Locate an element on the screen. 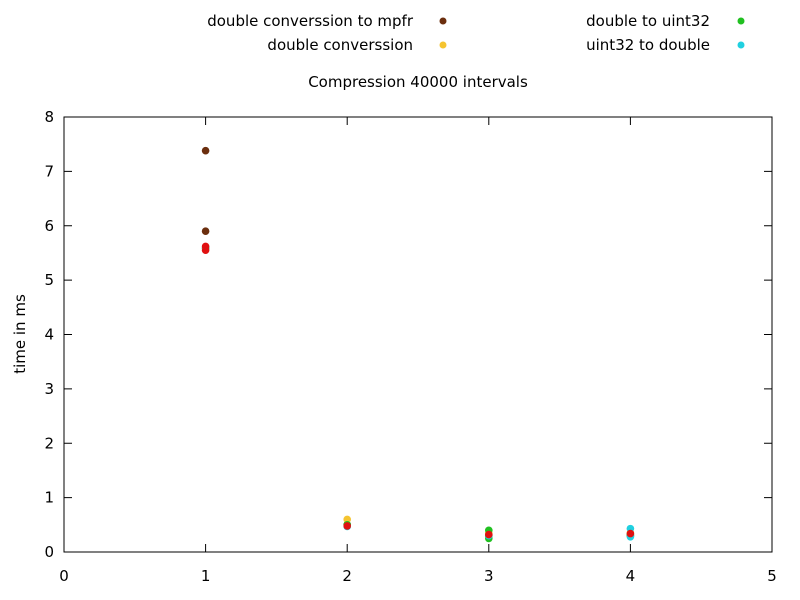  x-tick-label: 2 is located at coordinates (347, 576).